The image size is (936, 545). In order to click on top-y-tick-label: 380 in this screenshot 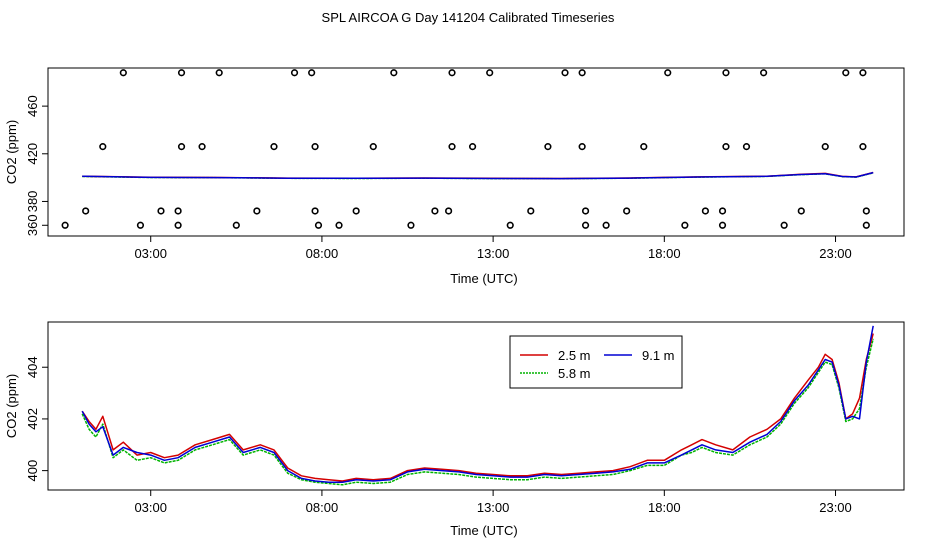, I will do `click(32, 202)`.